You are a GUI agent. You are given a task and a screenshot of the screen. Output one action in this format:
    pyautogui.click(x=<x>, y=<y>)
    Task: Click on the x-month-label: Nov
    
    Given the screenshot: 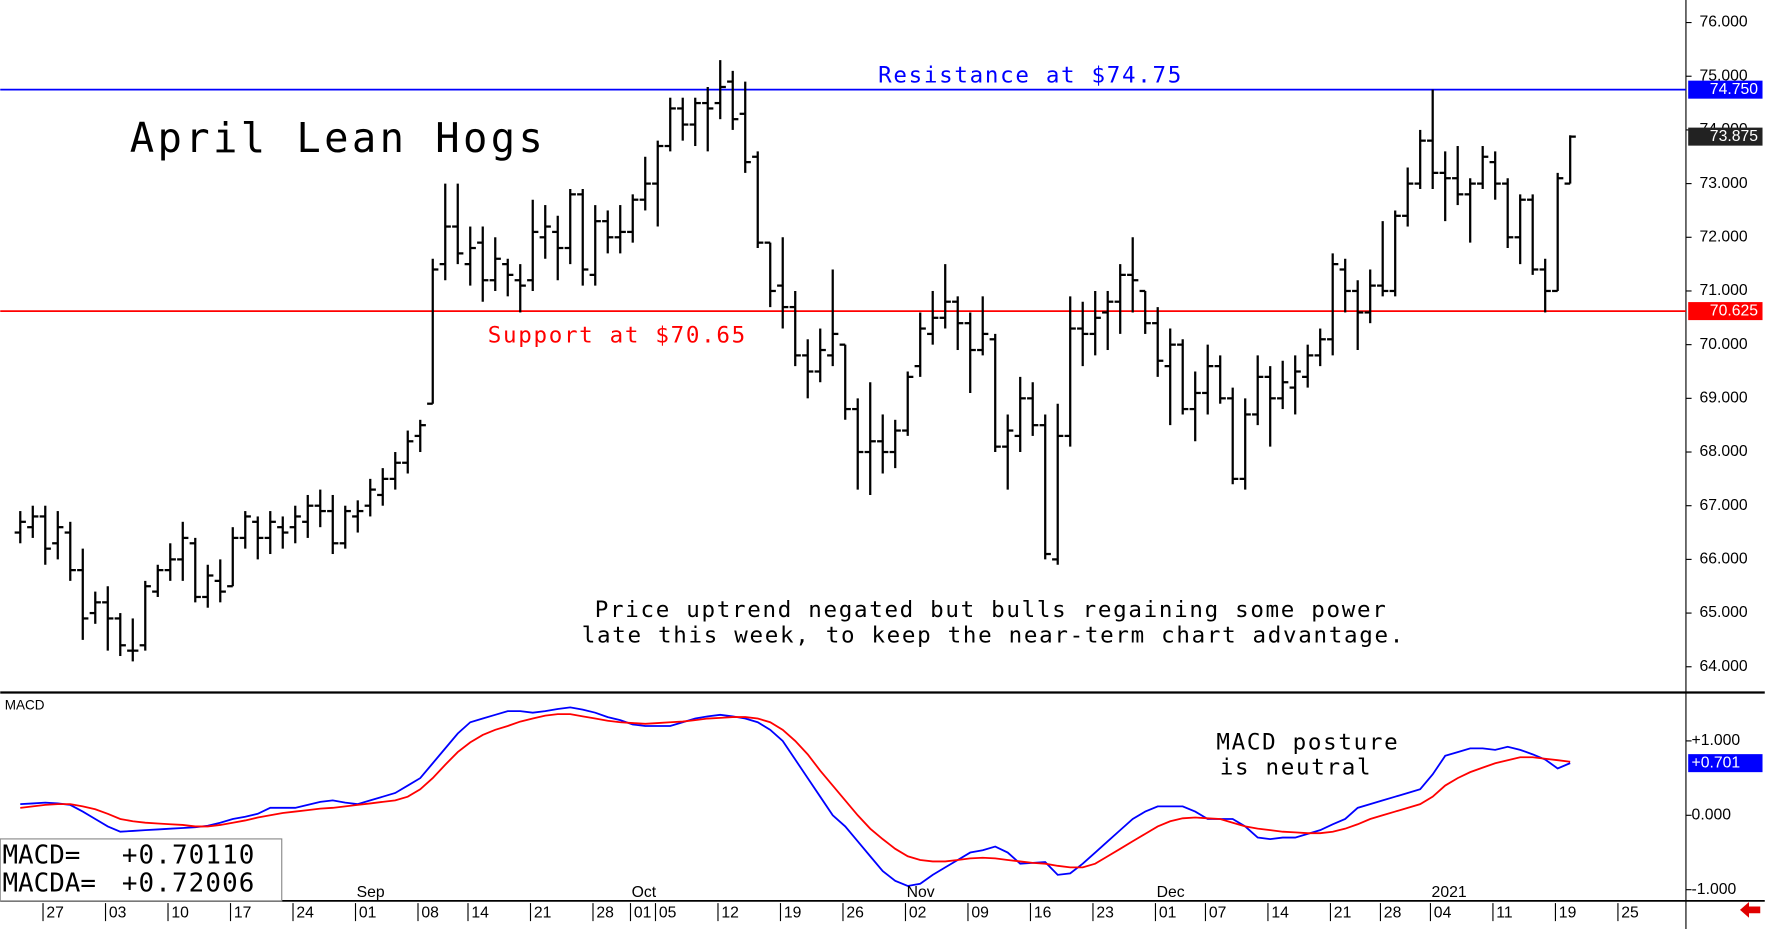 What is the action you would take?
    pyautogui.click(x=921, y=892)
    